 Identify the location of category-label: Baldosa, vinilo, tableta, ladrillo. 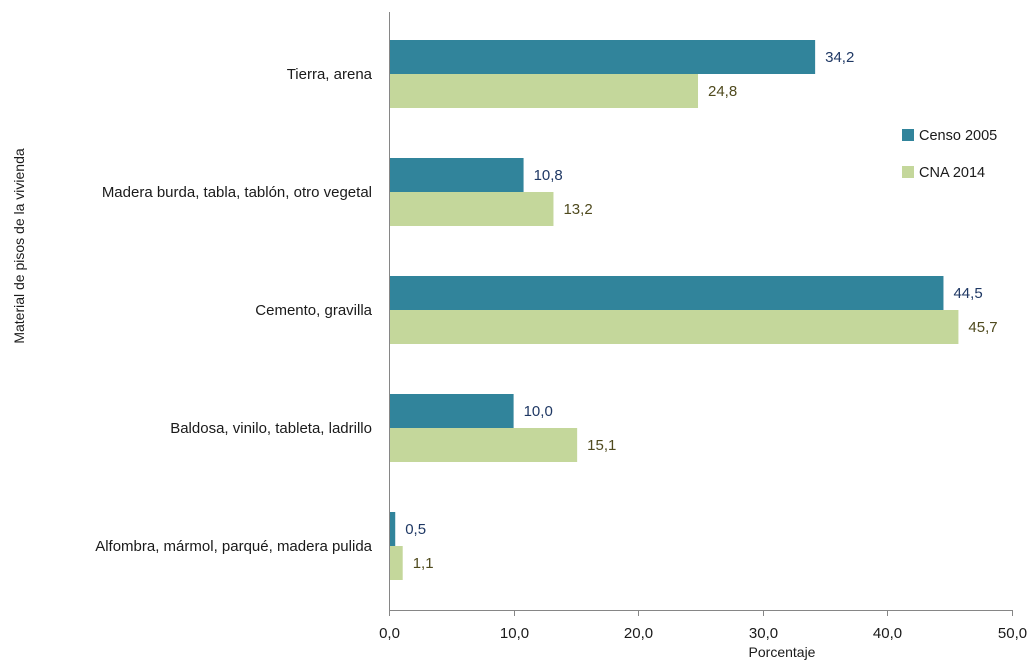
(271, 428).